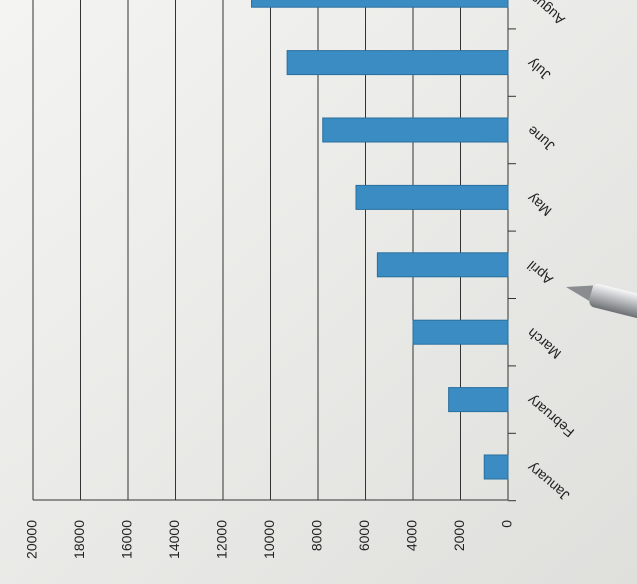  What do you see at coordinates (222, 539) in the screenshot?
I see `x-tick-label: 12000` at bounding box center [222, 539].